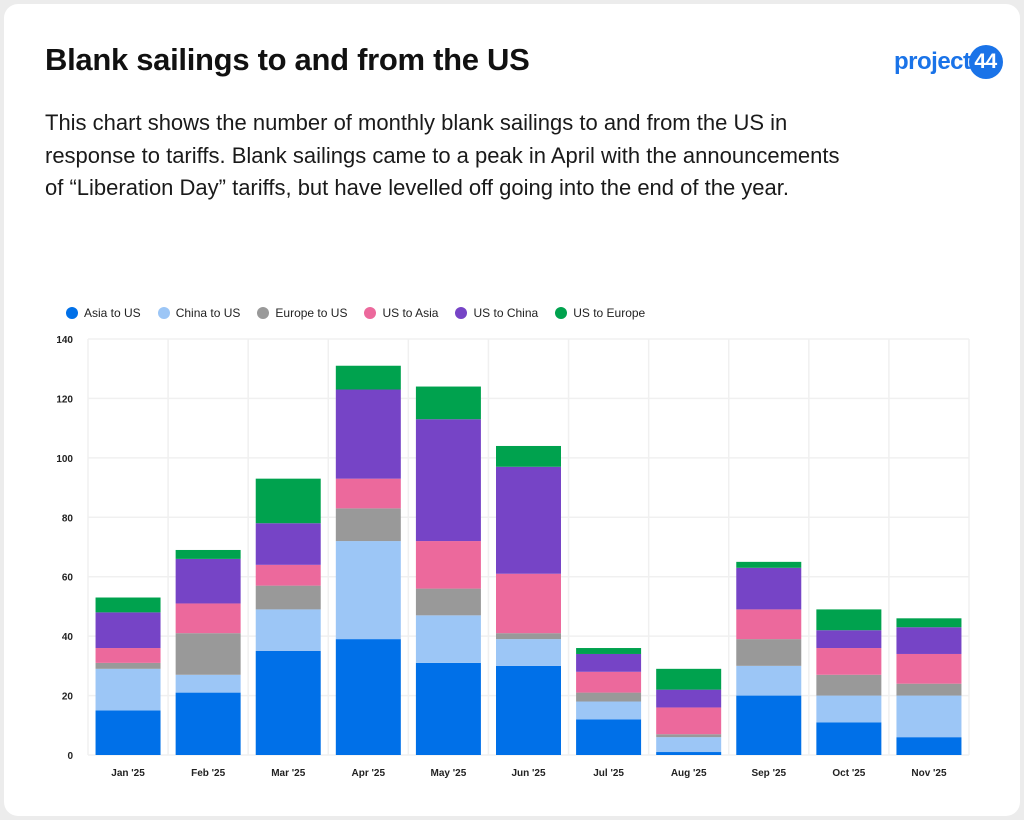 This screenshot has height=820, width=1024. What do you see at coordinates (302, 313) in the screenshot?
I see `legend-item: Europe to US` at bounding box center [302, 313].